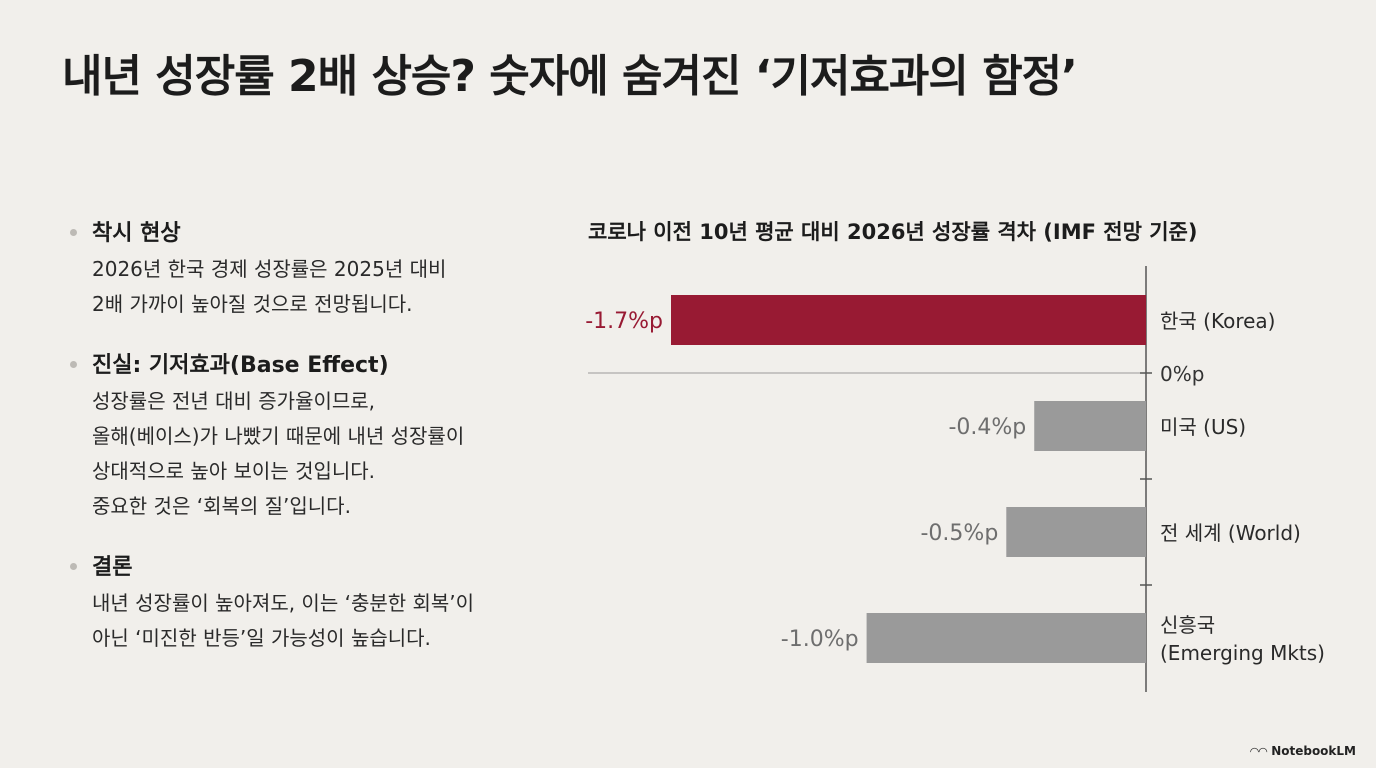  I want to click on category-label: 미국 (US), so click(1203, 427).